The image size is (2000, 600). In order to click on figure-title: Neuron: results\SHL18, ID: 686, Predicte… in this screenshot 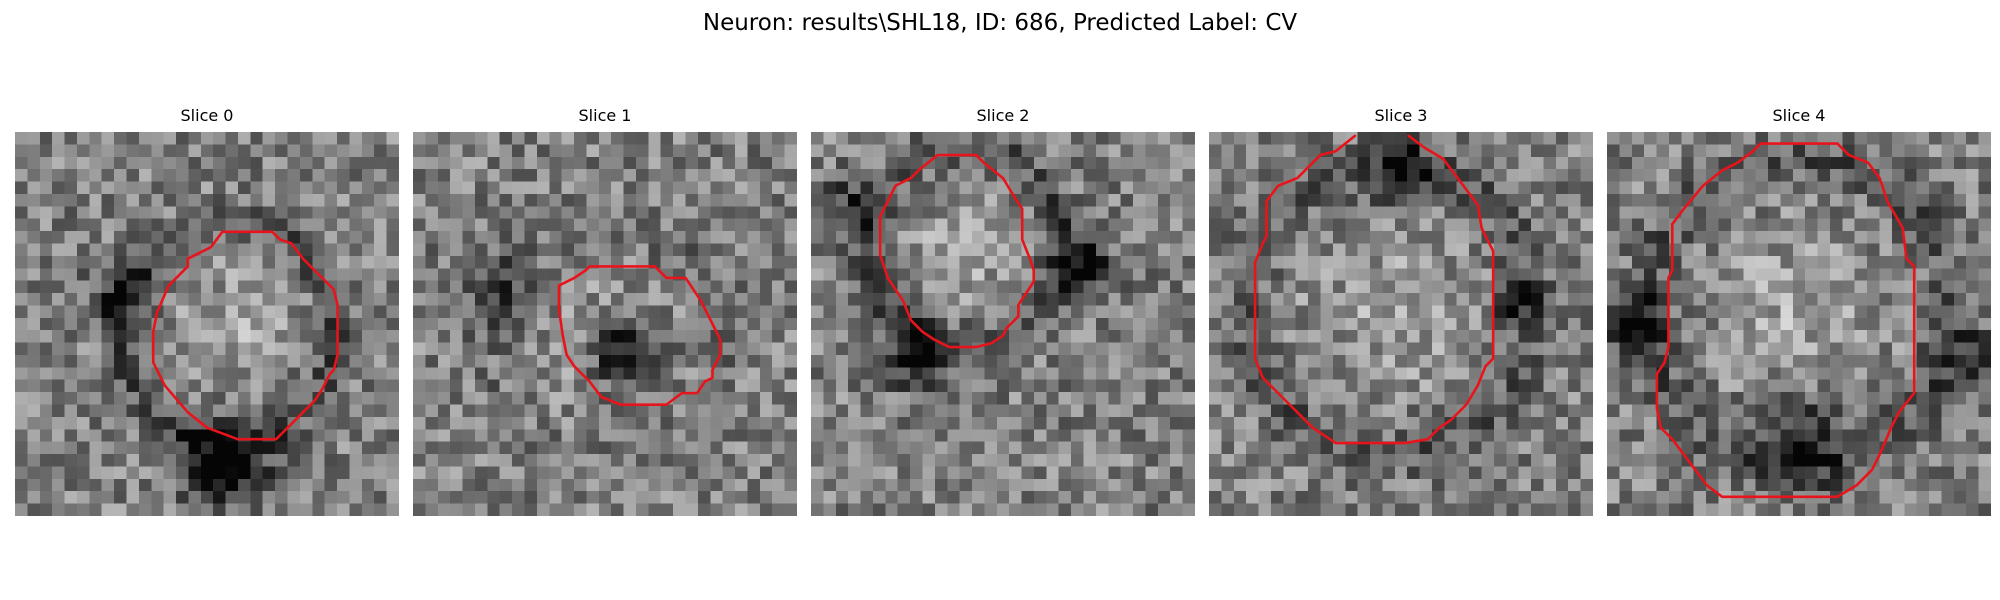, I will do `click(1000, 23)`.